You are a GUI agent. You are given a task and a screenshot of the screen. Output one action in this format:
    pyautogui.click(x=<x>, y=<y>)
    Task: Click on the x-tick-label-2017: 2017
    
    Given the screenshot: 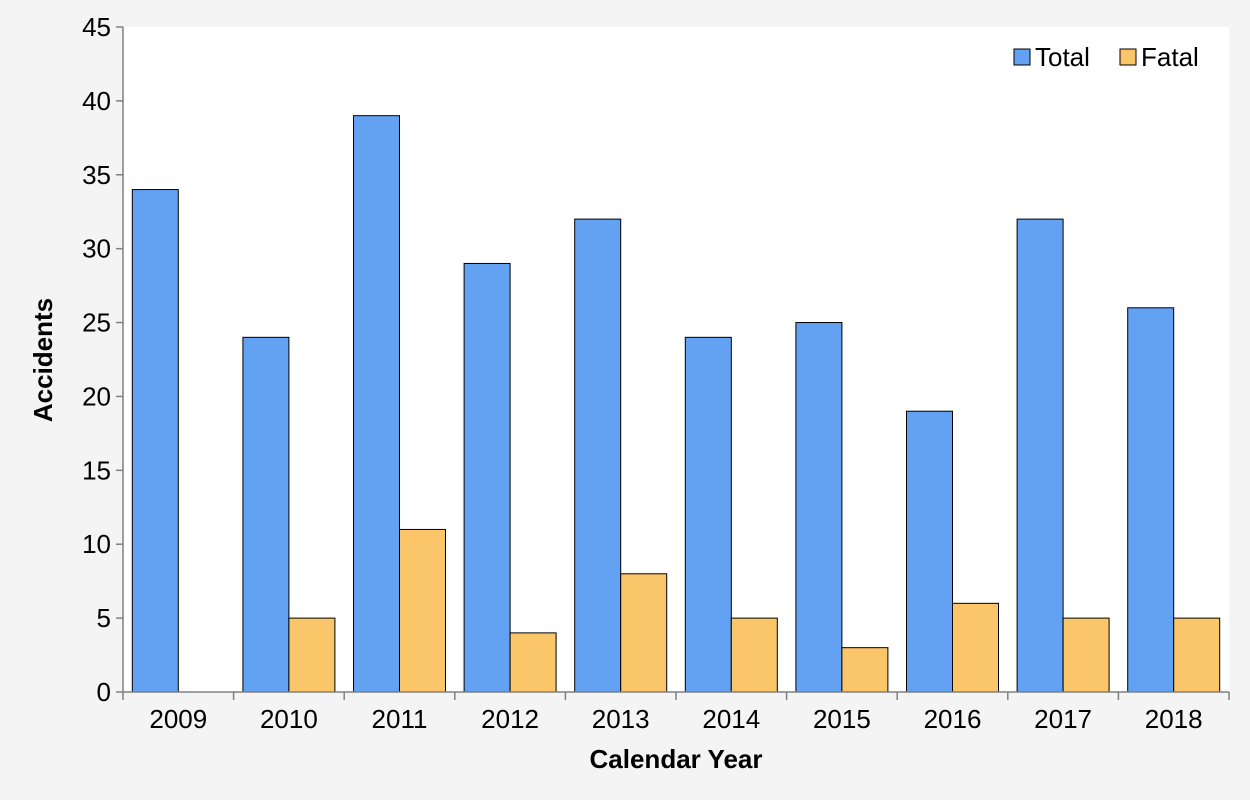 What is the action you would take?
    pyautogui.click(x=1063, y=719)
    